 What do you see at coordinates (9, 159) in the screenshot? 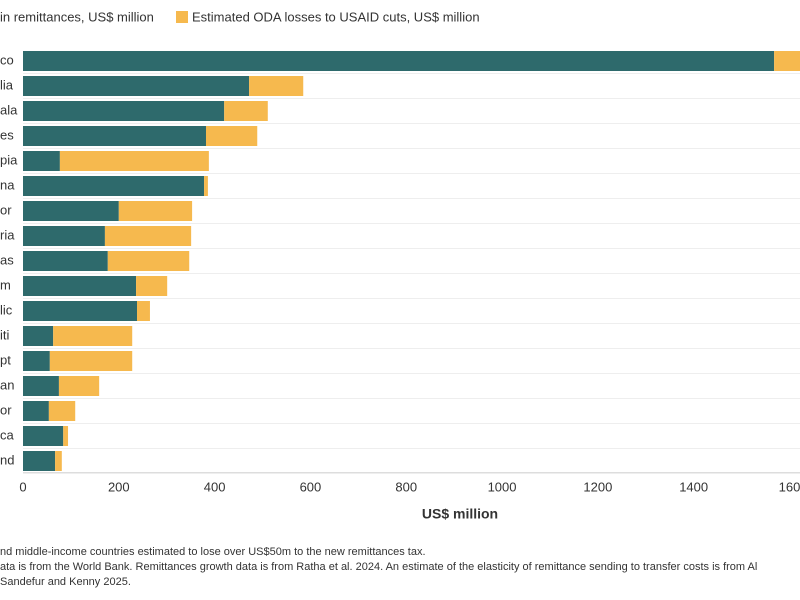
I see `y-tick-label: pia` at bounding box center [9, 159].